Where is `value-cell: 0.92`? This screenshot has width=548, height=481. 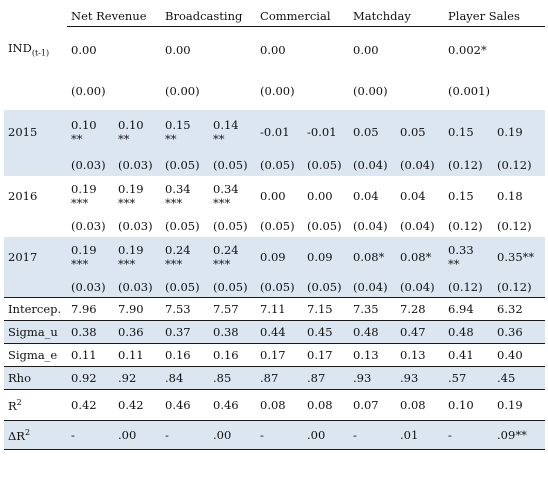 value-cell: 0.92 is located at coordinates (90, 378).